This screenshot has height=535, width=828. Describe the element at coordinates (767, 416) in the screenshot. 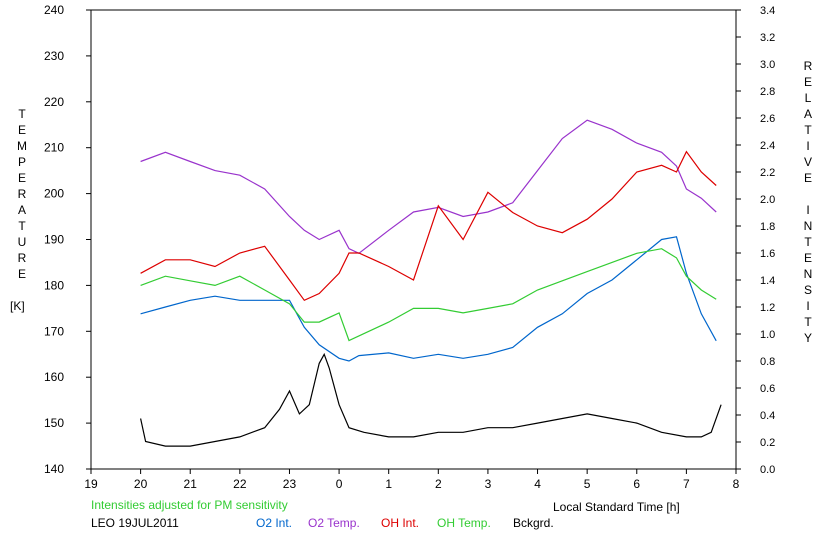

I see `y-right-tick-label: 0.4` at that location.